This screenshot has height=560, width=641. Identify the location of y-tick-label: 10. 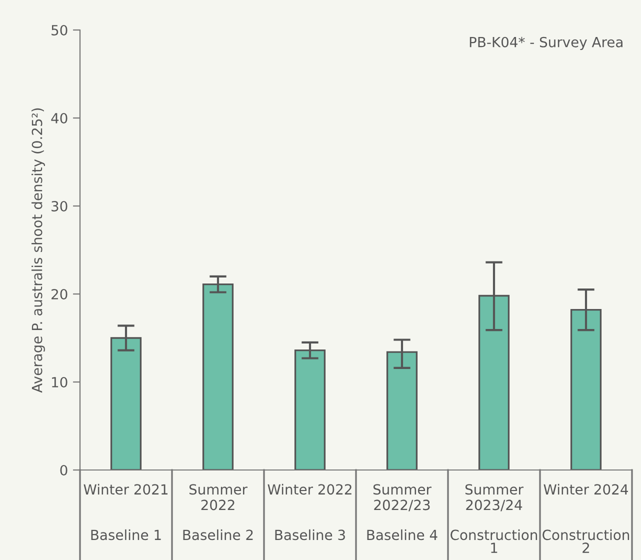
(60, 382).